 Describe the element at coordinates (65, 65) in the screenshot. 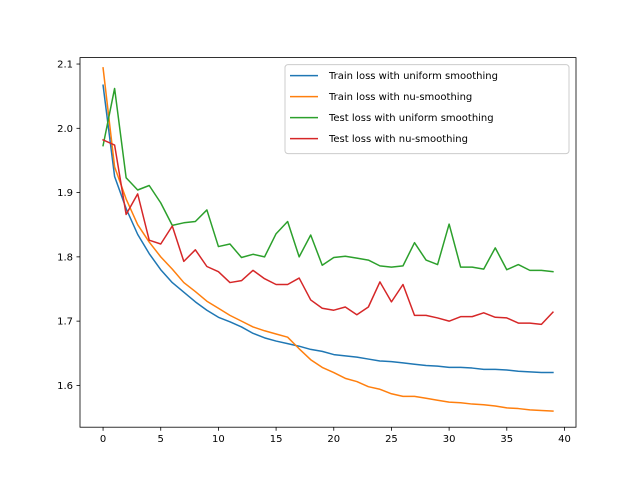

I see `y-tick-label: 2.1` at that location.